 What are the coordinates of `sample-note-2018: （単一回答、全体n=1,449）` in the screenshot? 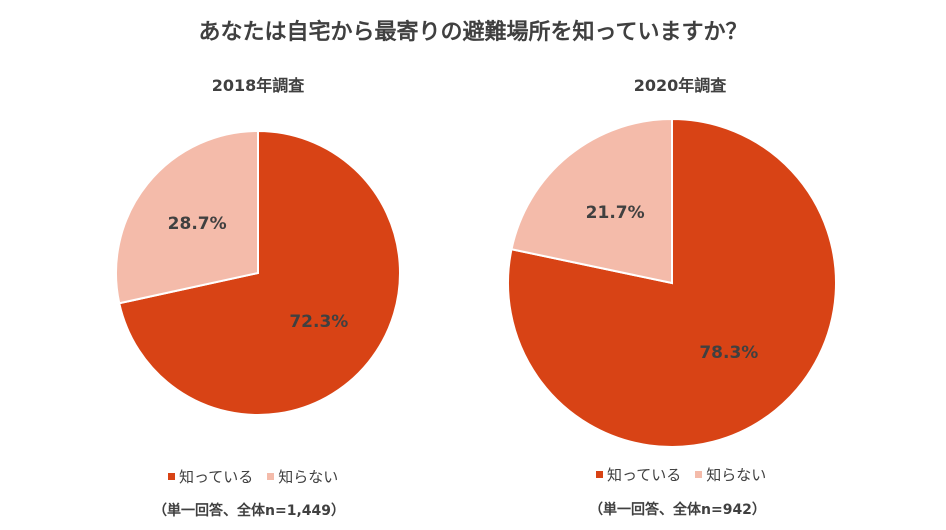 It's located at (249, 511).